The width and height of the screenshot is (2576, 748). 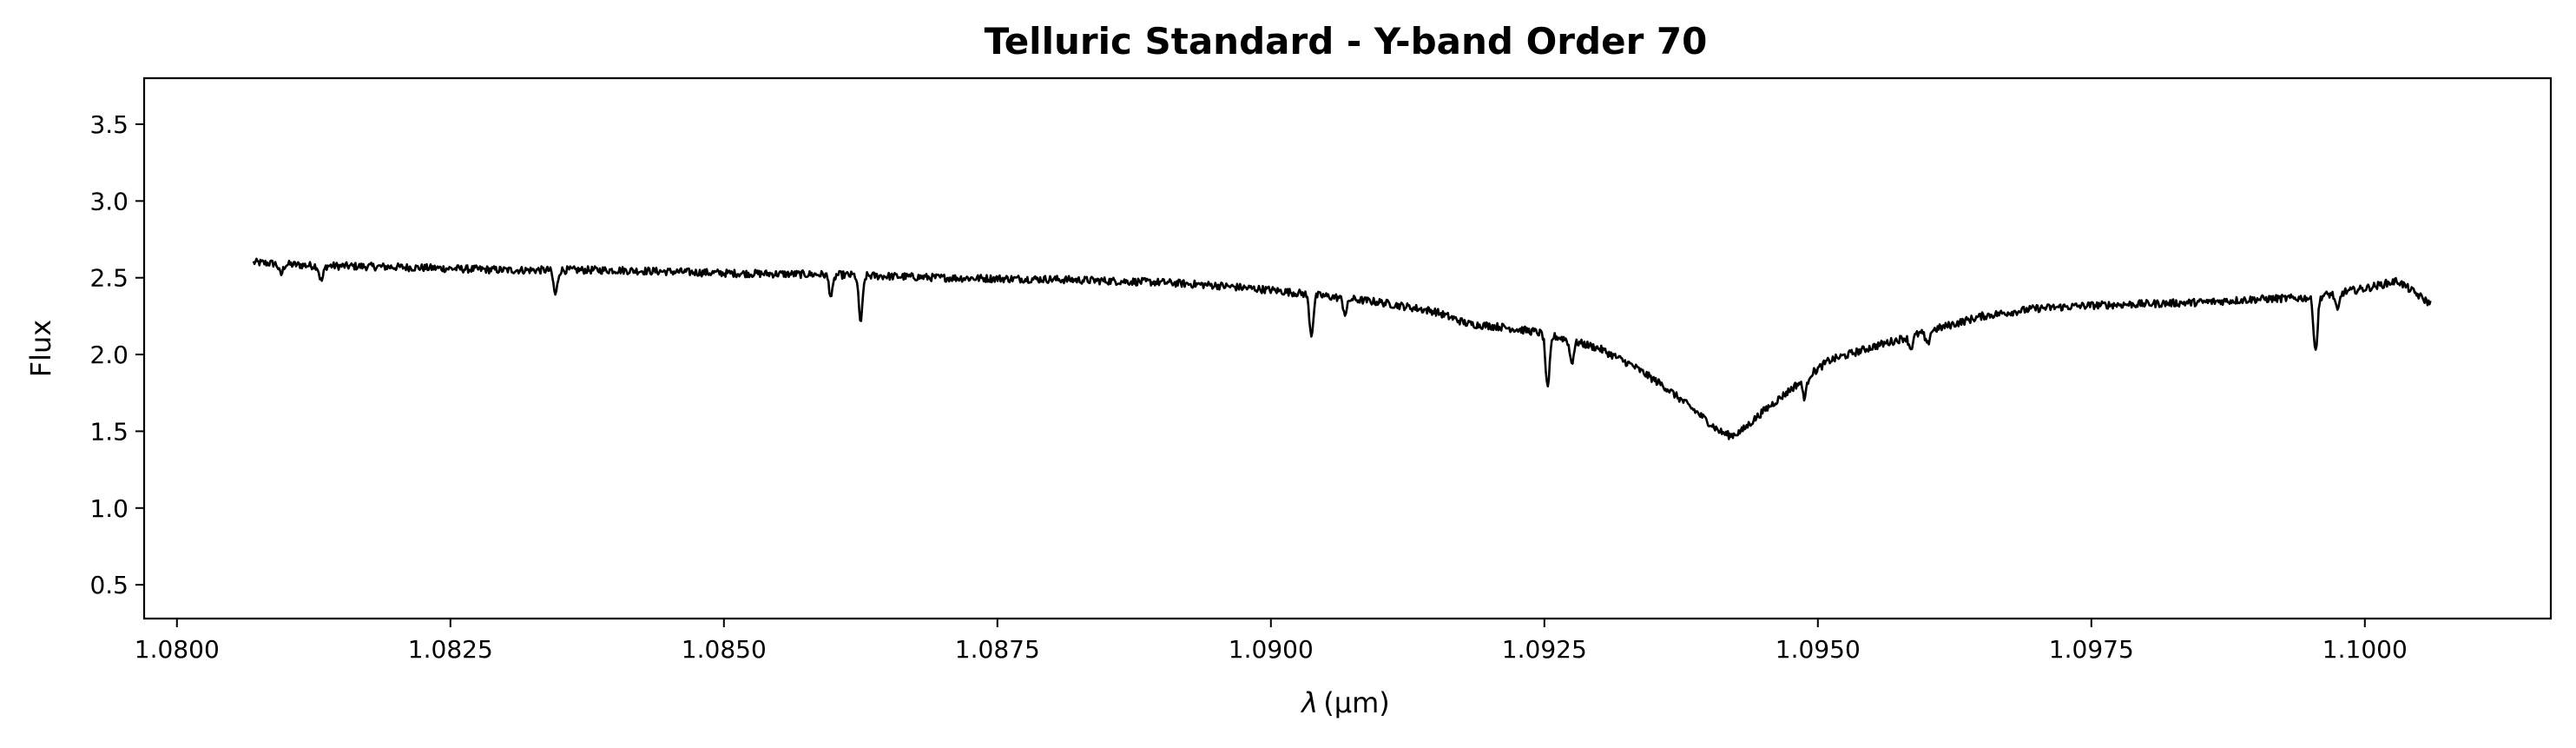 What do you see at coordinates (108, 201) in the screenshot?
I see `y-tick-label: 3.0` at bounding box center [108, 201].